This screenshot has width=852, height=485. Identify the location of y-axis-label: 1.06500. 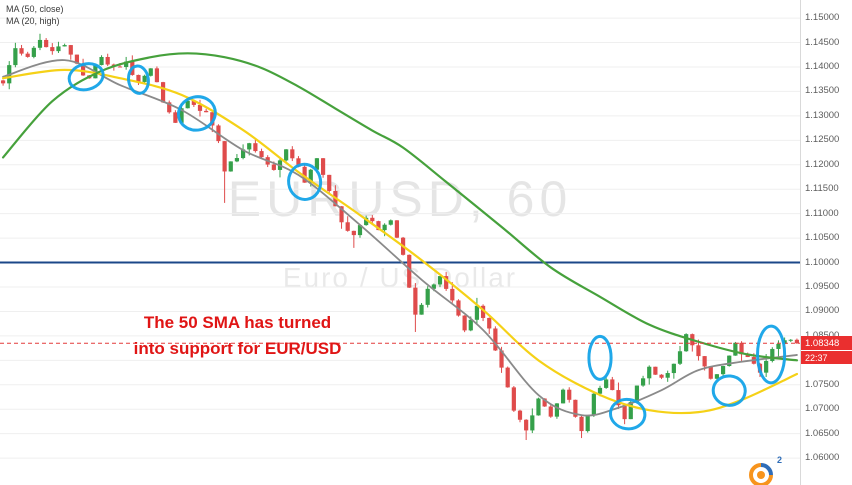
(822, 433).